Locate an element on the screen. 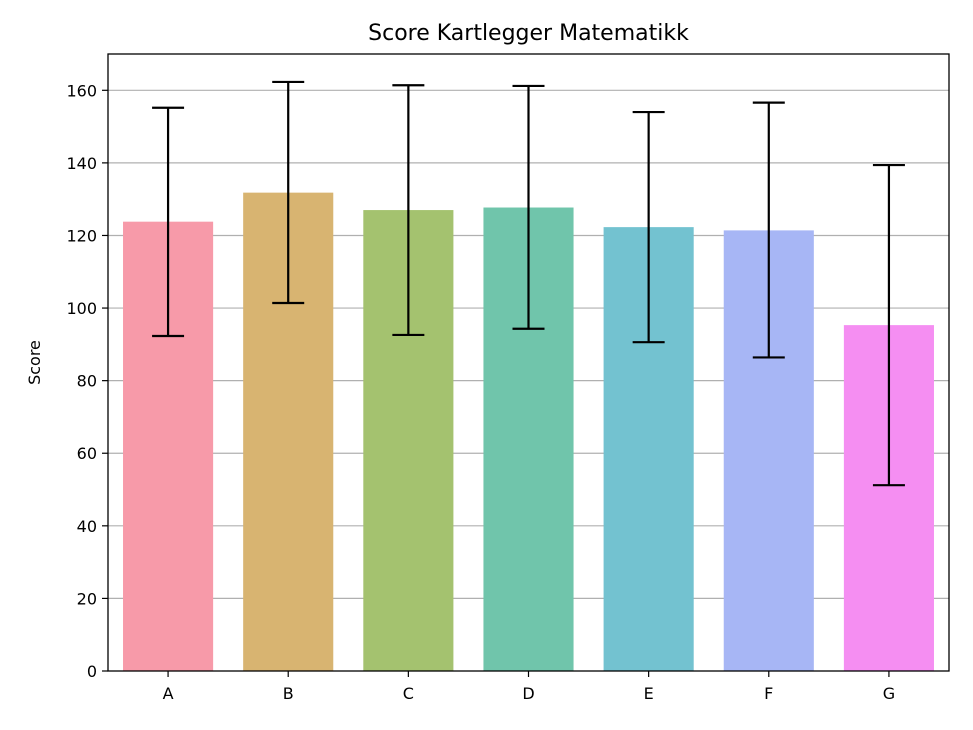 The width and height of the screenshot is (973, 730). y-tick-label: 120 is located at coordinates (81, 235).